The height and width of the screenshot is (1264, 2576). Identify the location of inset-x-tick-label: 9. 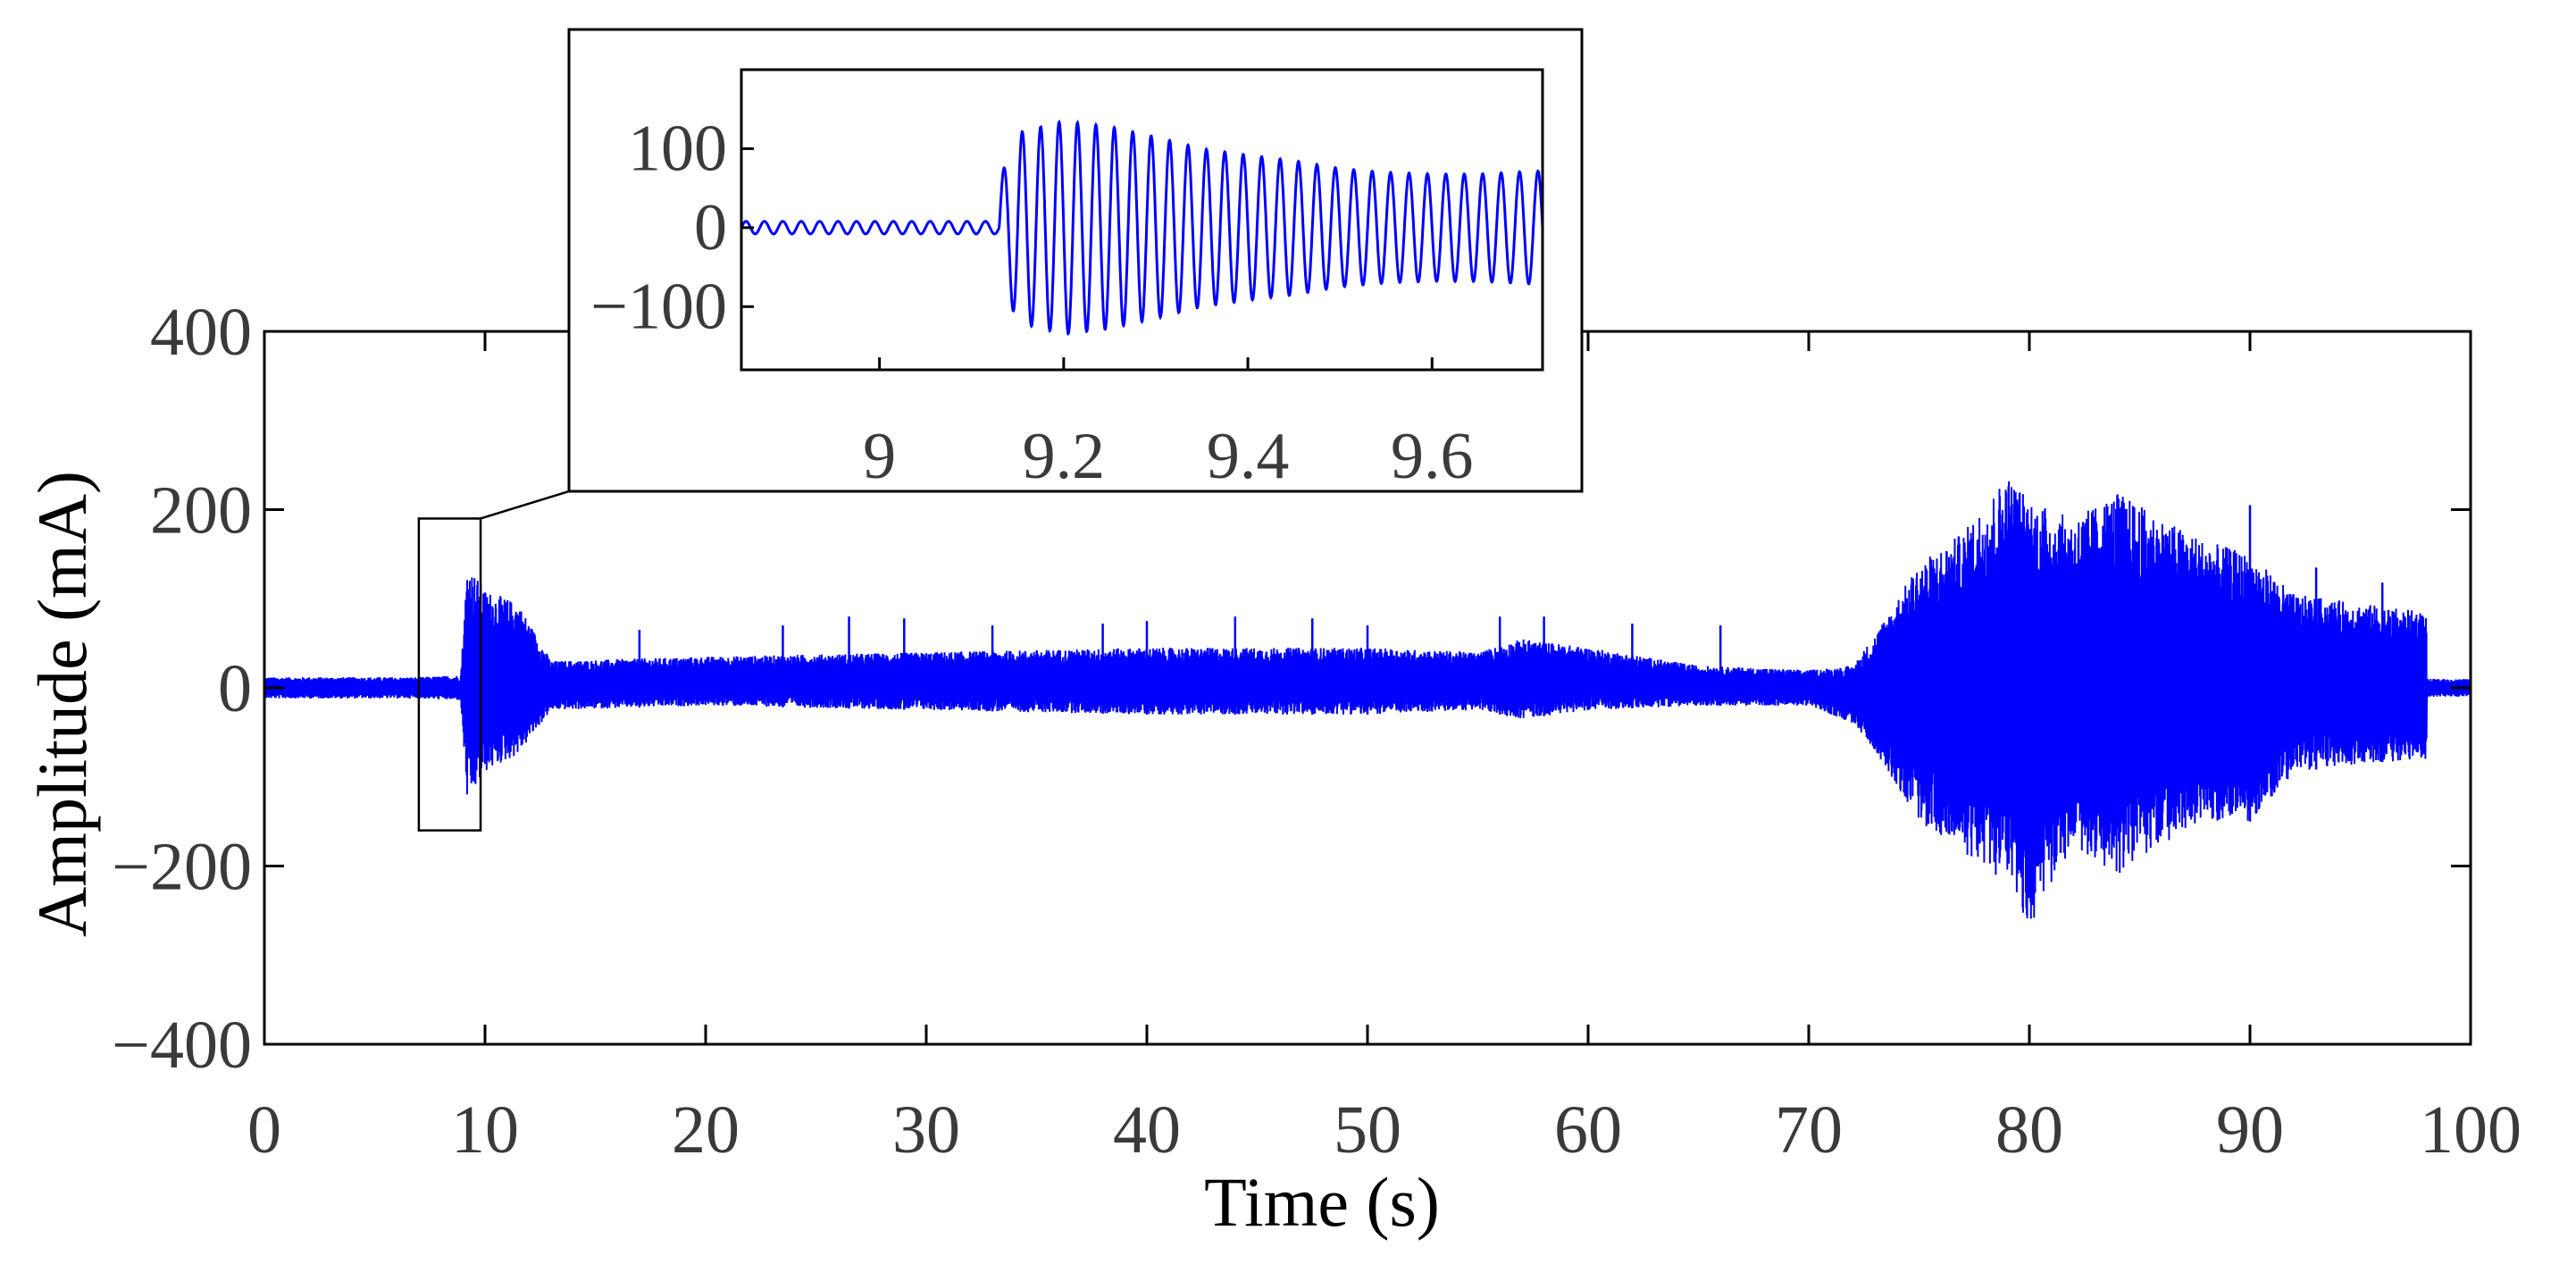
(880, 456).